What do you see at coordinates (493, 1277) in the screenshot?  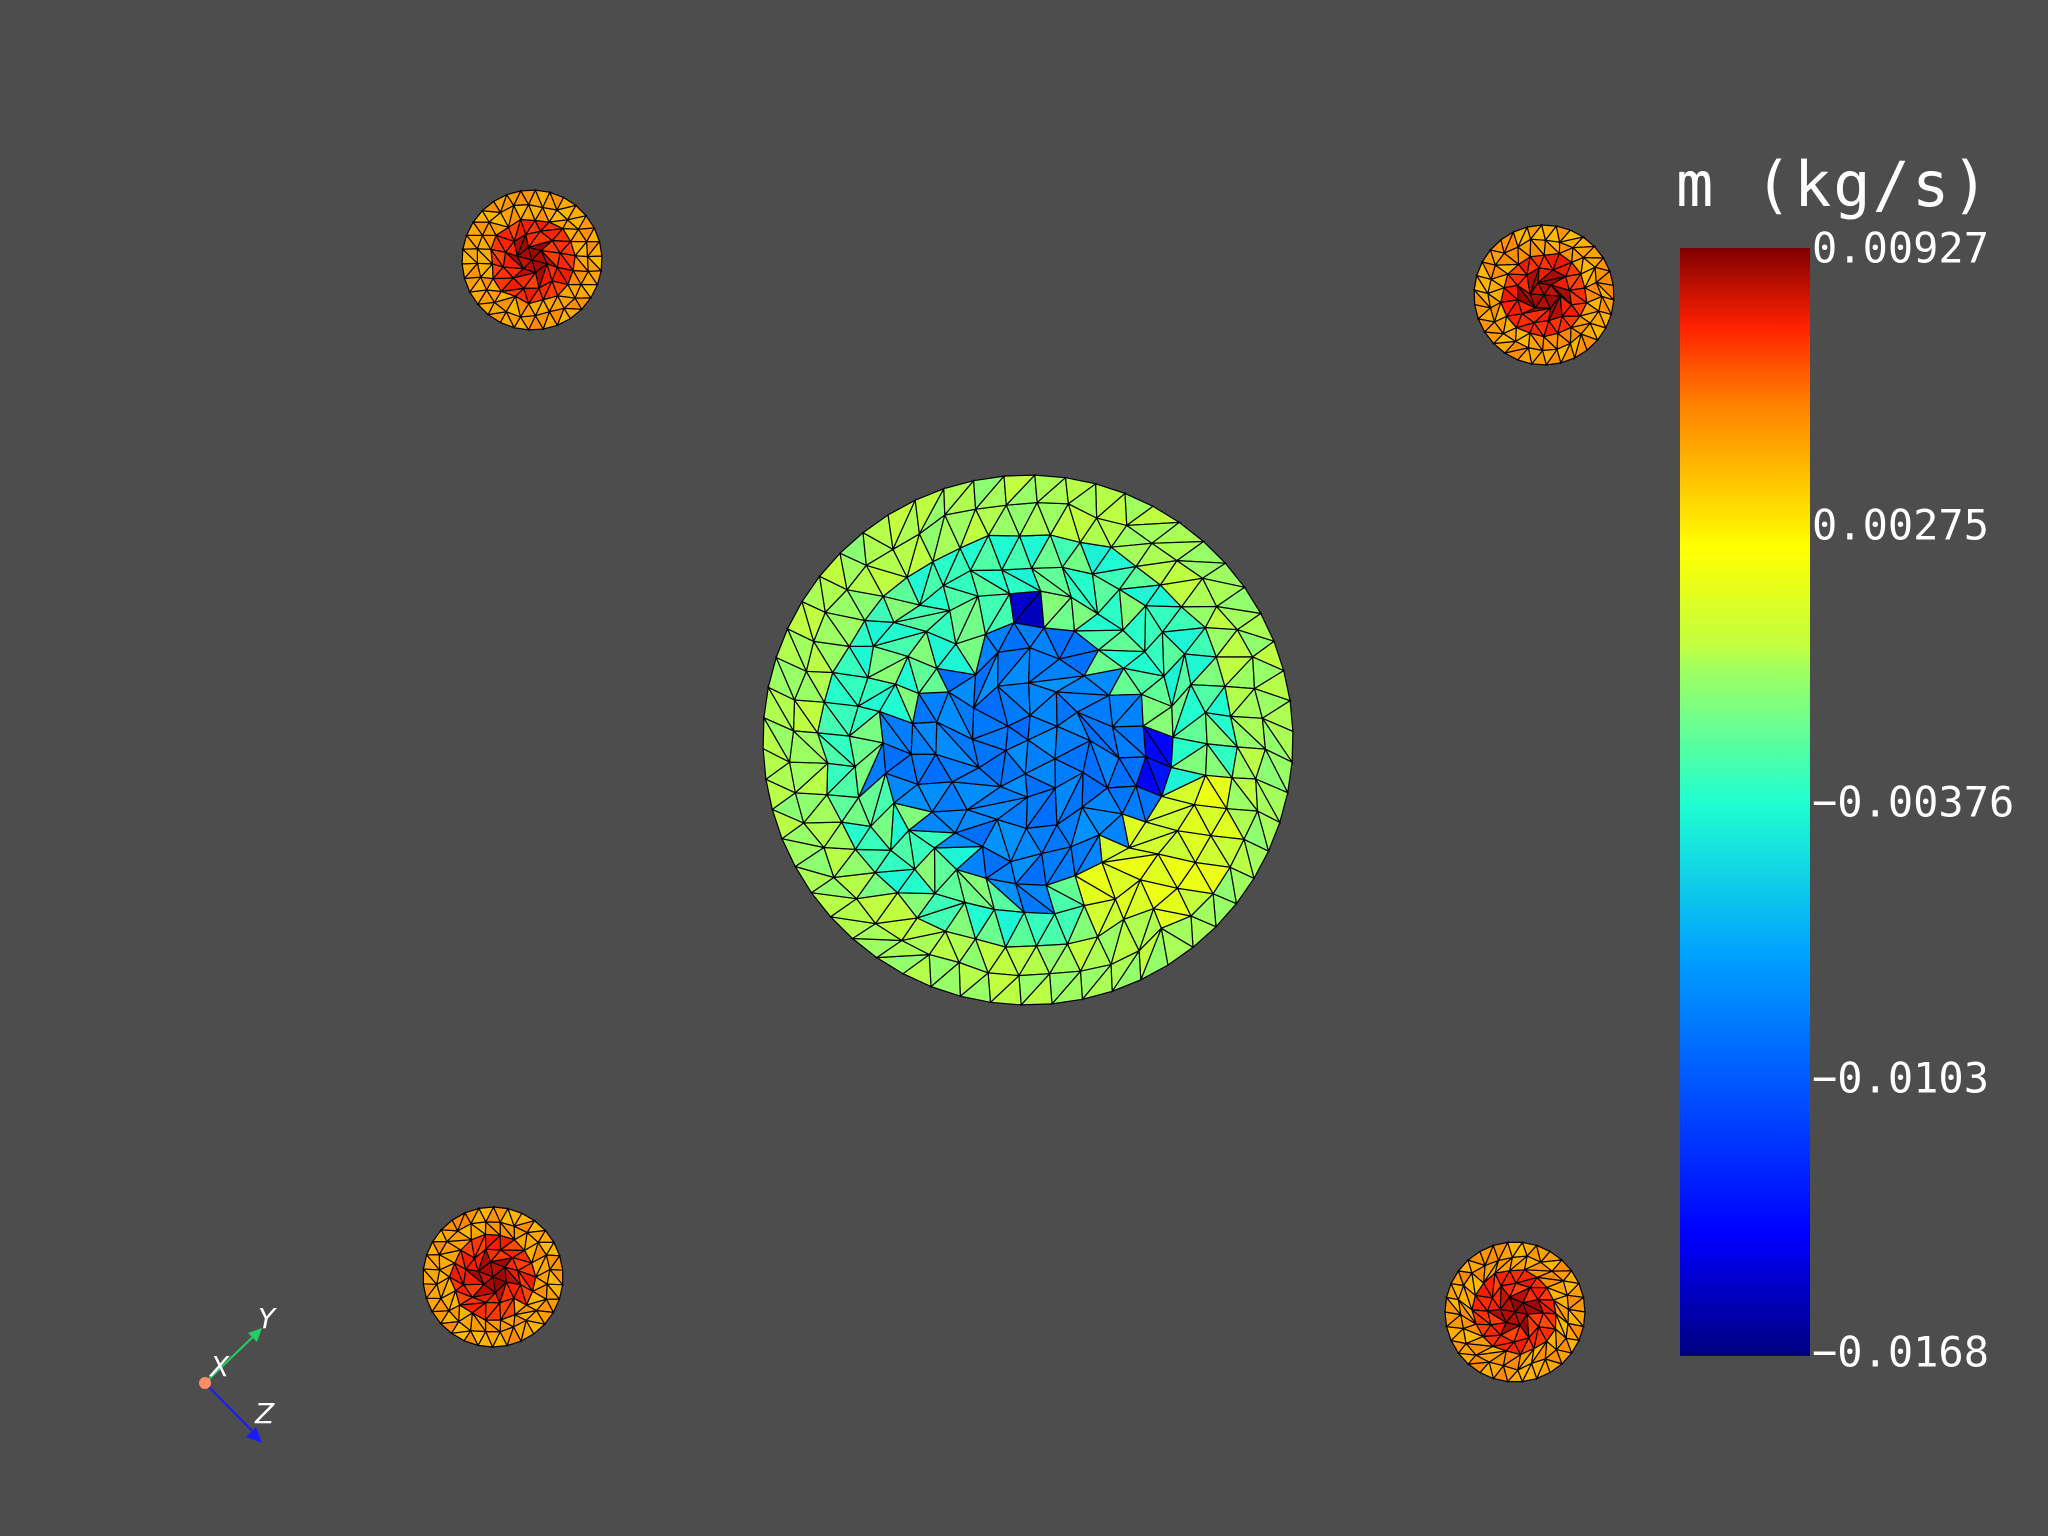 I see `mesh-disk-bottom-left` at bounding box center [493, 1277].